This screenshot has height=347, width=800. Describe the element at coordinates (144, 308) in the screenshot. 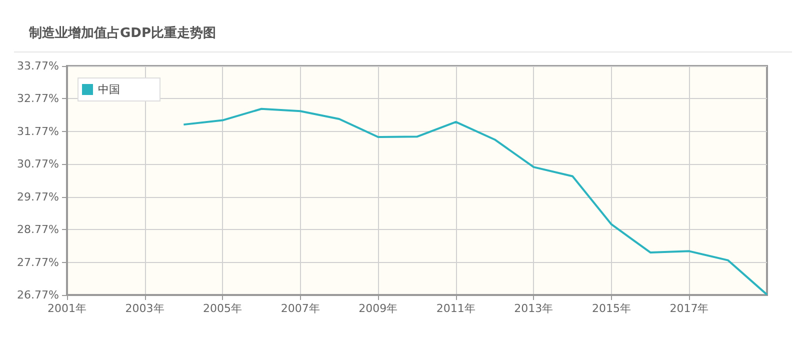

I see `x-tick-label: 2003年` at that location.